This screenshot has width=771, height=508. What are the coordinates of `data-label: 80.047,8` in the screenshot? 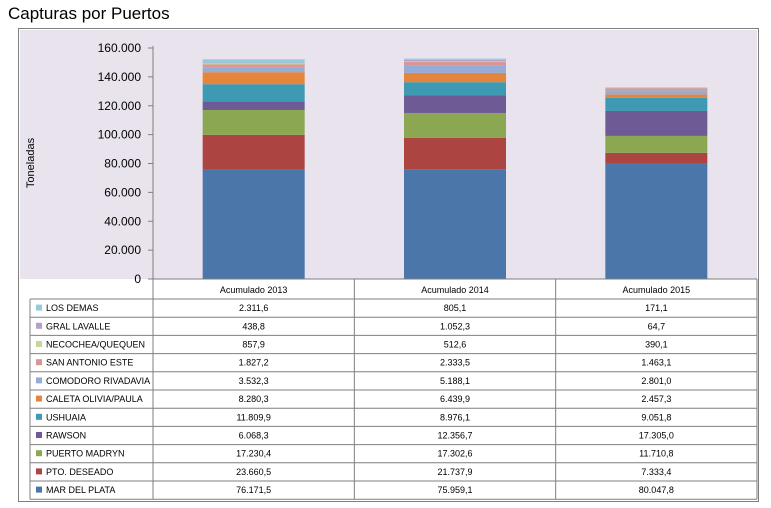 It's located at (656, 490).